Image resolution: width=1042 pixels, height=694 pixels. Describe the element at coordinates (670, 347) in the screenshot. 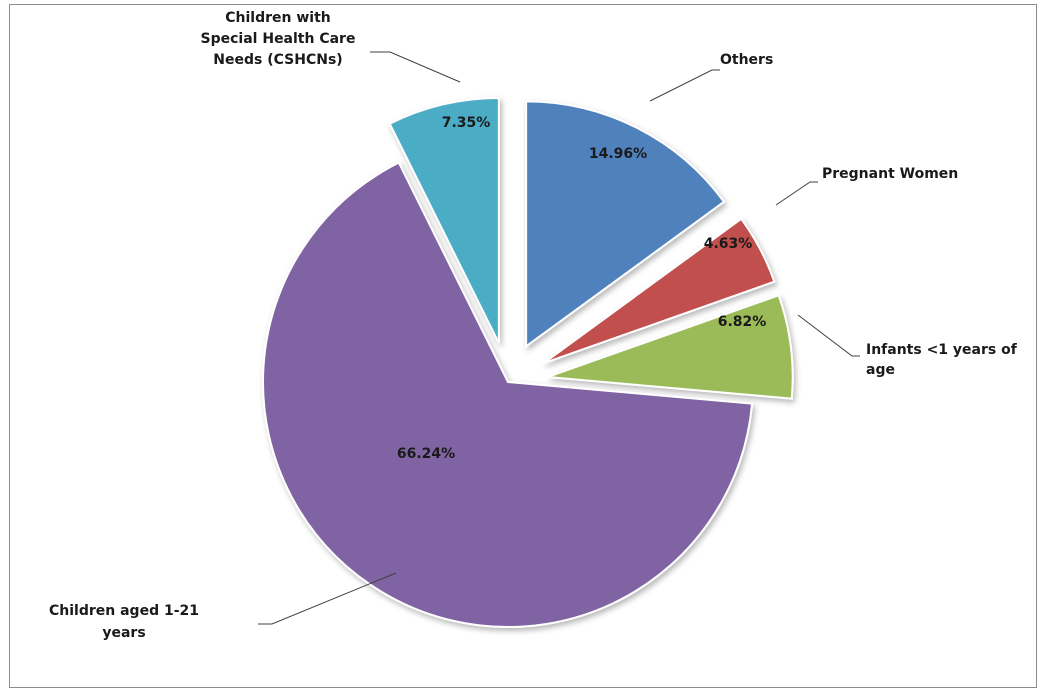

I see `pie-slice-infants-1-years-of-age` at that location.